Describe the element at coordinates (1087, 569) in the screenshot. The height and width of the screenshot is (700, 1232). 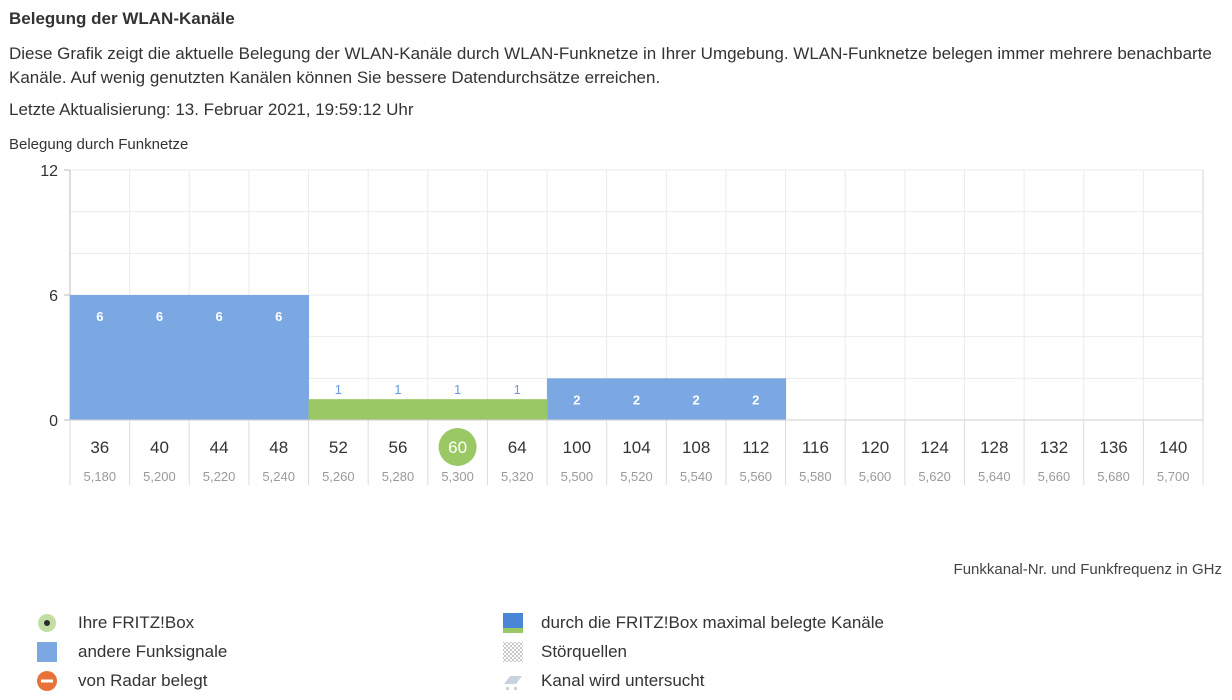
I see `x-axis-caption: Funkkanal-Nr. und Funkfrequenz in GHz` at that location.